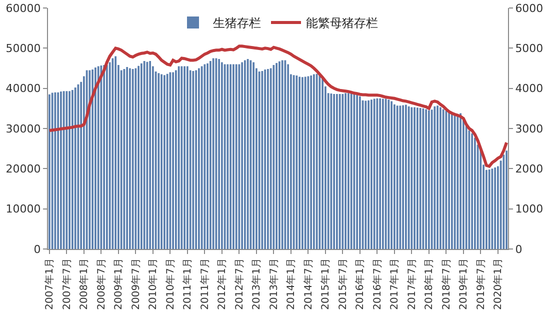 The width and height of the screenshot is (550, 321). Describe the element at coordinates (326, 284) in the screenshot. I see `x-tick-label: 2015年1月` at that location.